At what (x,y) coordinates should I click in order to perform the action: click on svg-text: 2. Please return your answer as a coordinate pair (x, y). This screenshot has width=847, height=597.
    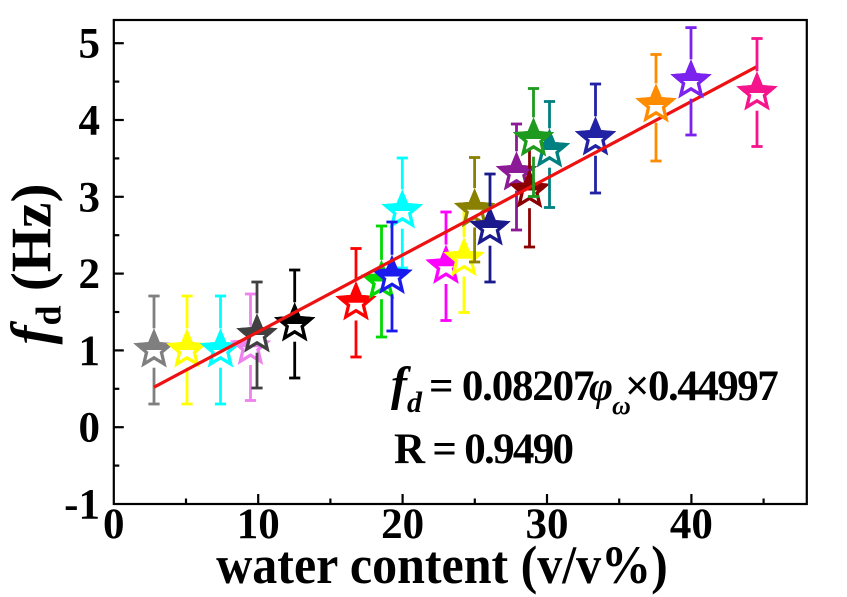
    Looking at the image, I should click on (90, 274).